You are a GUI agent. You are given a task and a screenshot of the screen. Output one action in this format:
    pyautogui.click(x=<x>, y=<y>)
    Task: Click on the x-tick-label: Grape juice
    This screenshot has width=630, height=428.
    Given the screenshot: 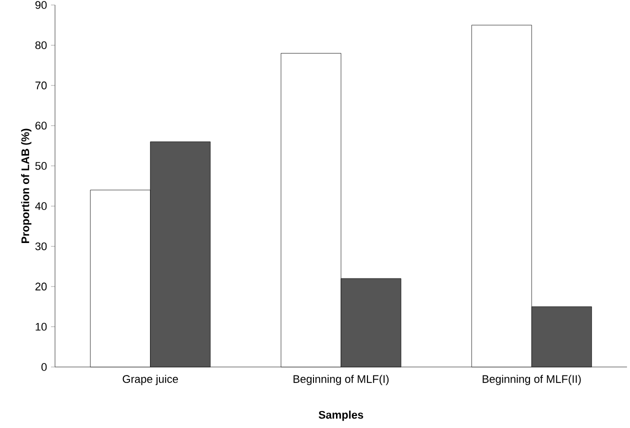 What is the action you would take?
    pyautogui.click(x=150, y=380)
    